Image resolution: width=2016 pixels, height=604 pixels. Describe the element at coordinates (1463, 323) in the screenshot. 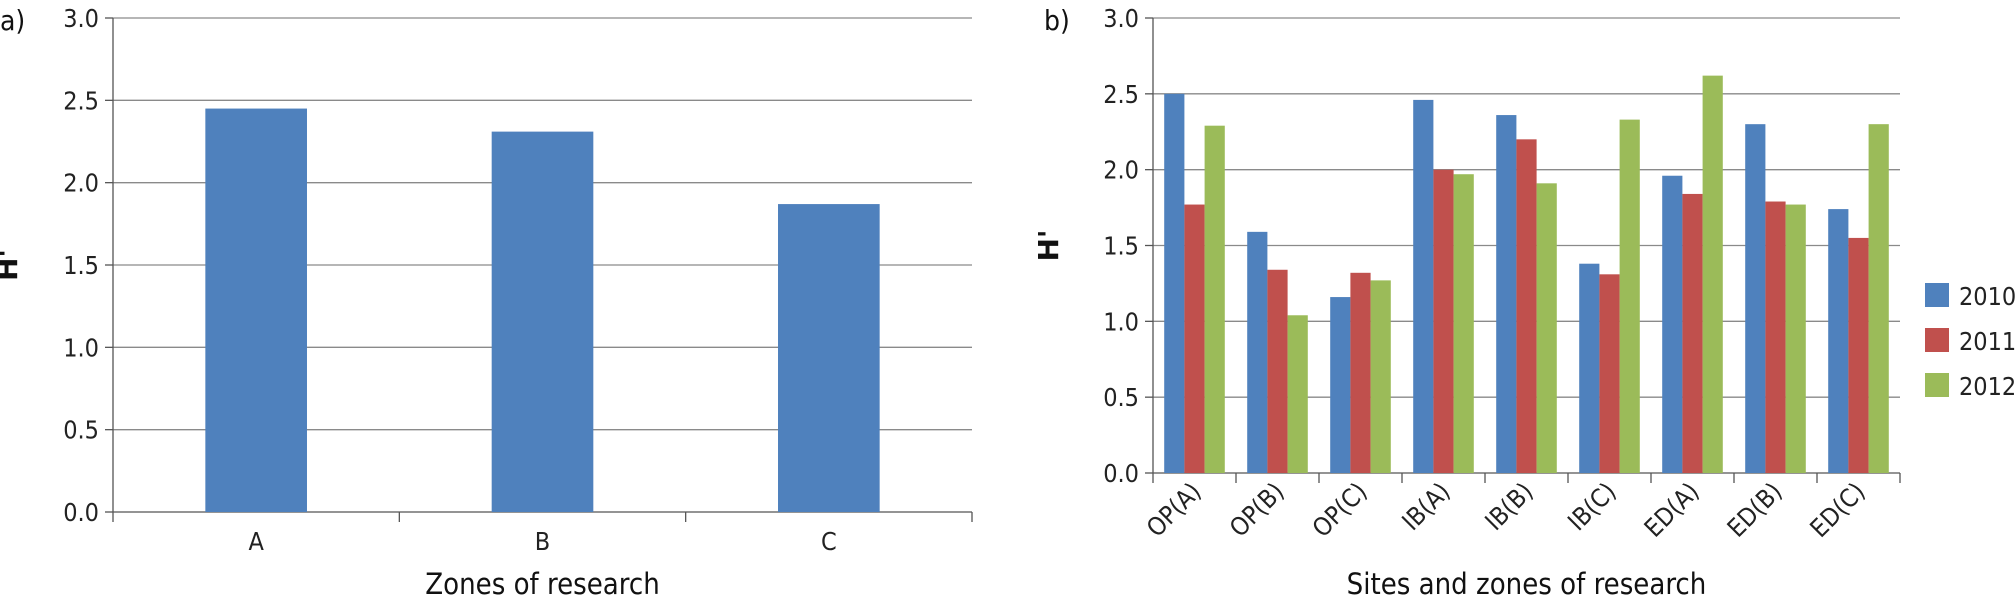

I see `bar-2012-iba` at that location.